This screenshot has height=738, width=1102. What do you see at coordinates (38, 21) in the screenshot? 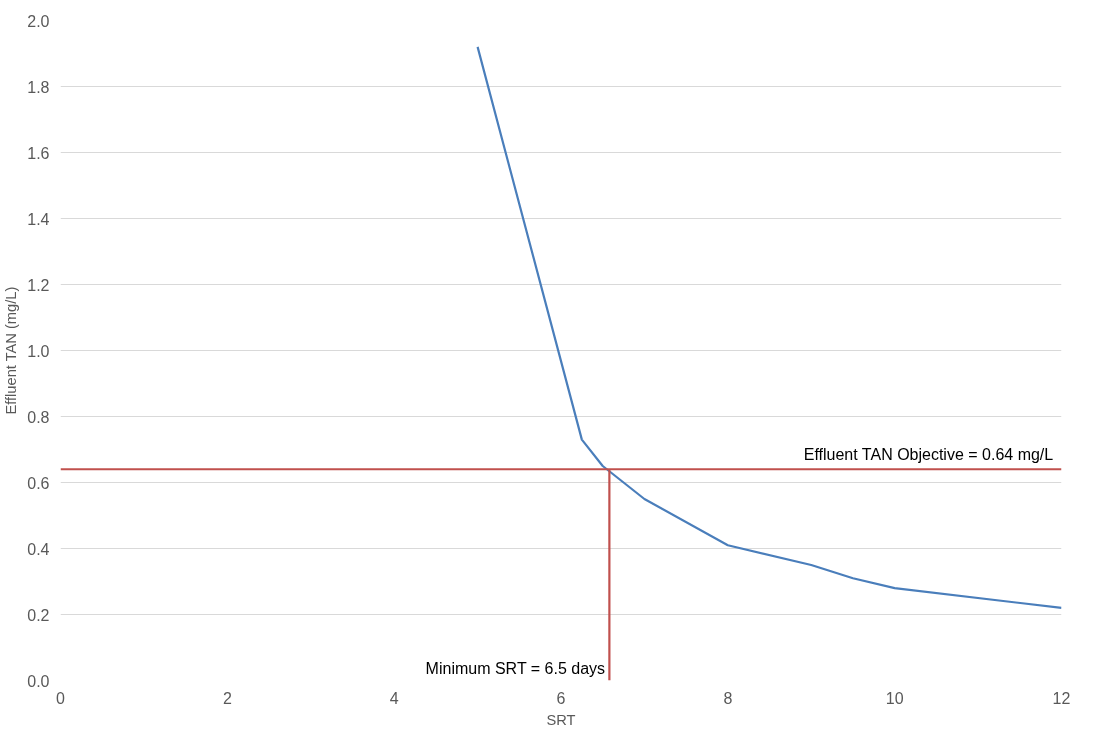
I see `y-tick-label: 2.0` at bounding box center [38, 21].